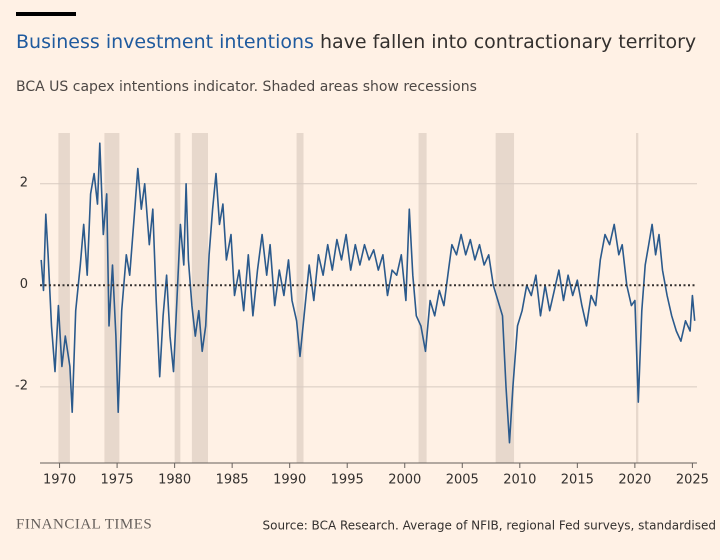 The image size is (720, 560). Describe the element at coordinates (46, 14) in the screenshot. I see `top-rule` at that location.